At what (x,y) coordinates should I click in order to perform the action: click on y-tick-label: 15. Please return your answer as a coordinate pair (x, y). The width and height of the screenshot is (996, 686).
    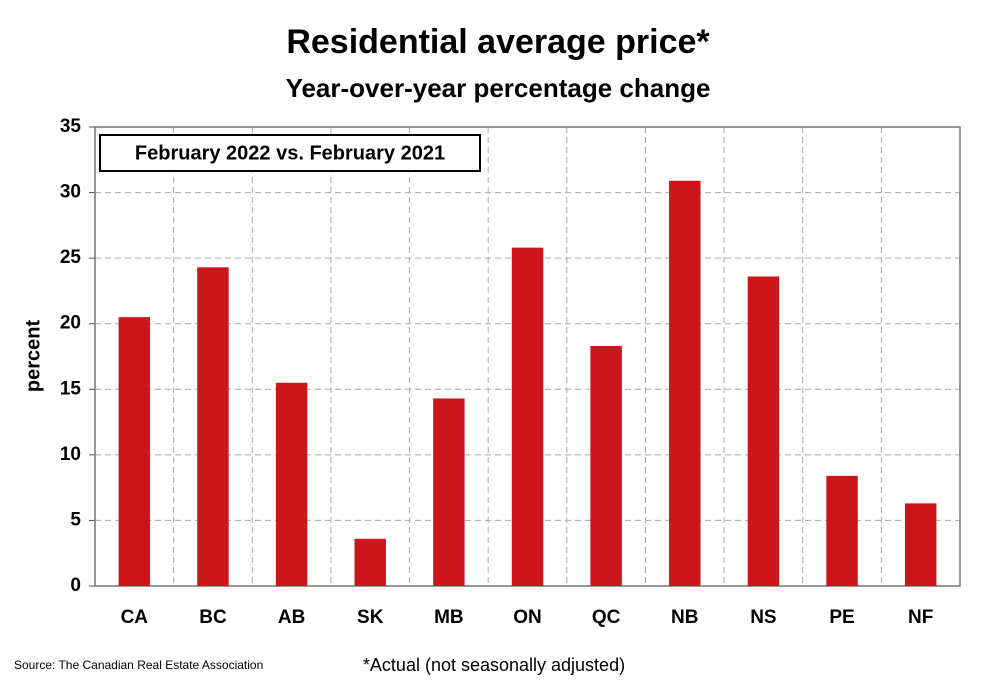
    Looking at the image, I should click on (71, 388).